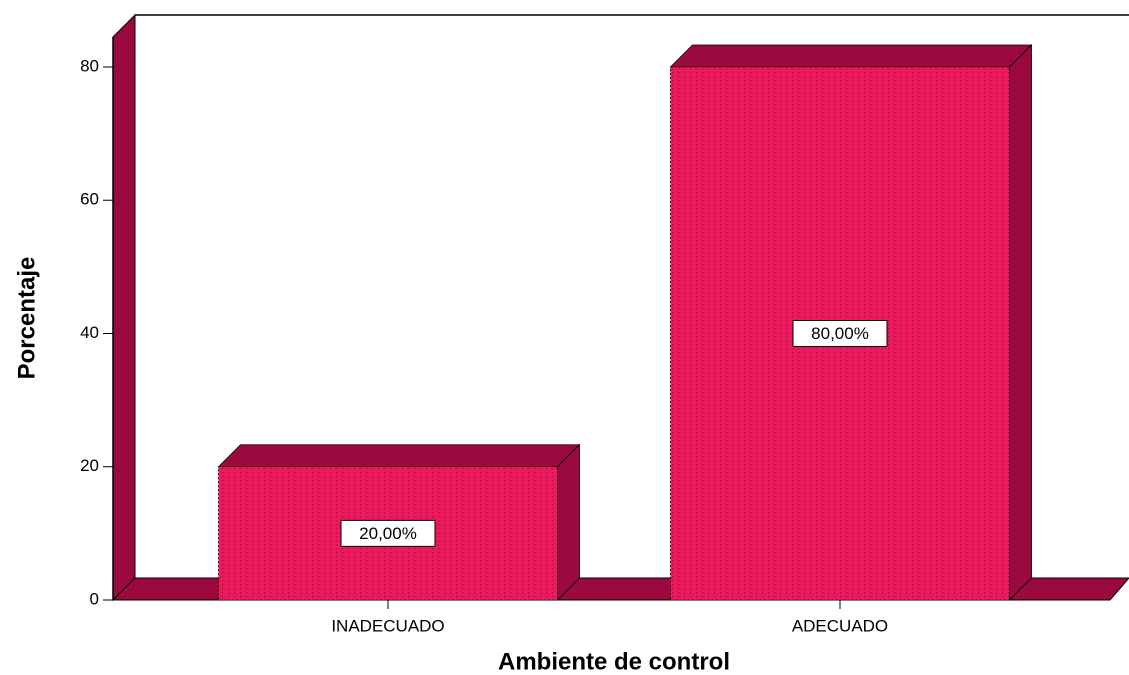  Describe the element at coordinates (387, 625) in the screenshot. I see `x-tick-label: INADECUADO` at that location.